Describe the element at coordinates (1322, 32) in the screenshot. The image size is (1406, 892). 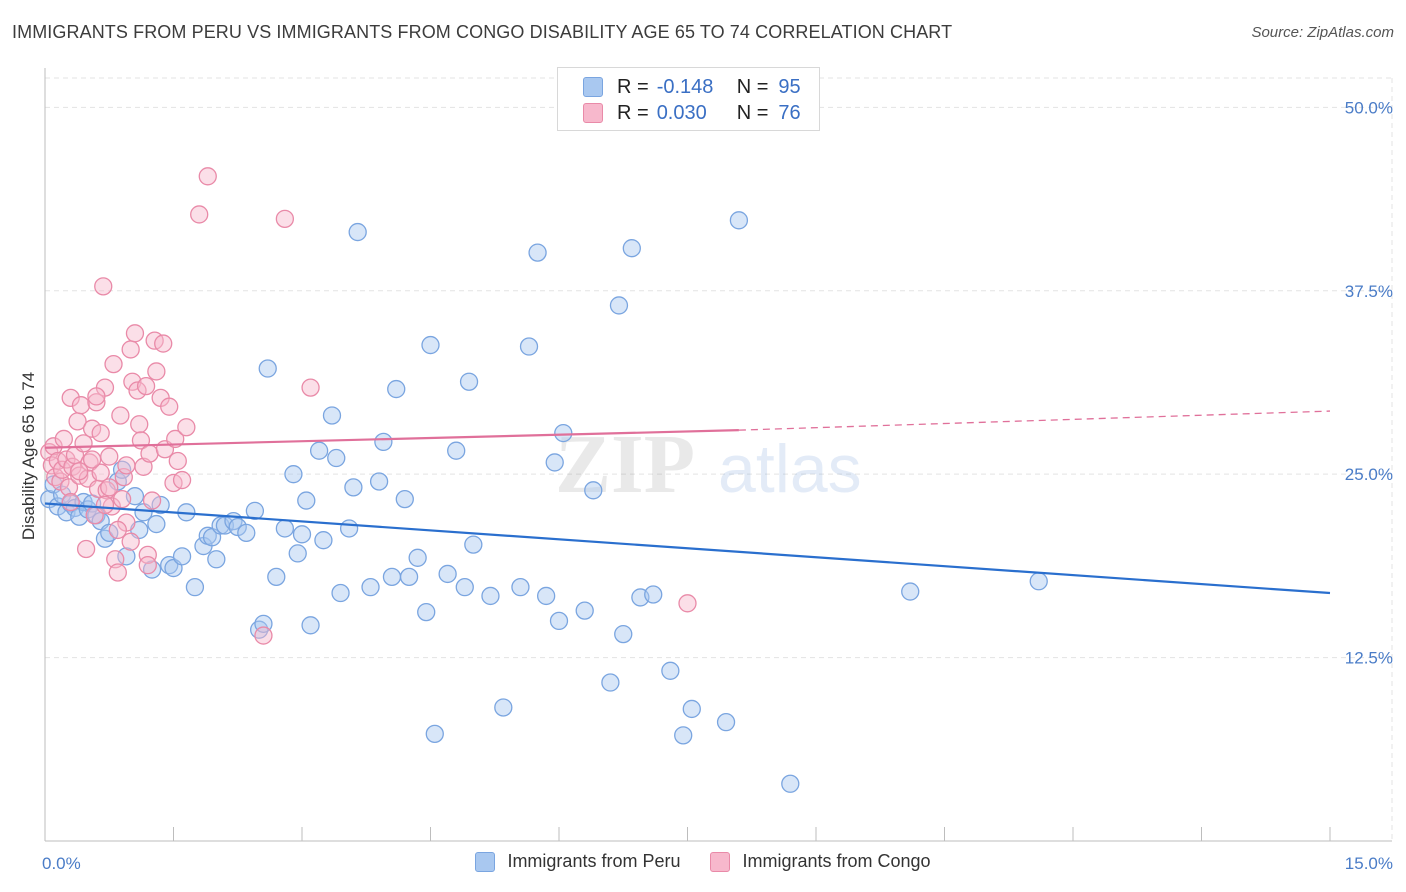
I see `source-label: Source: ZipAtlas.com` at that location.